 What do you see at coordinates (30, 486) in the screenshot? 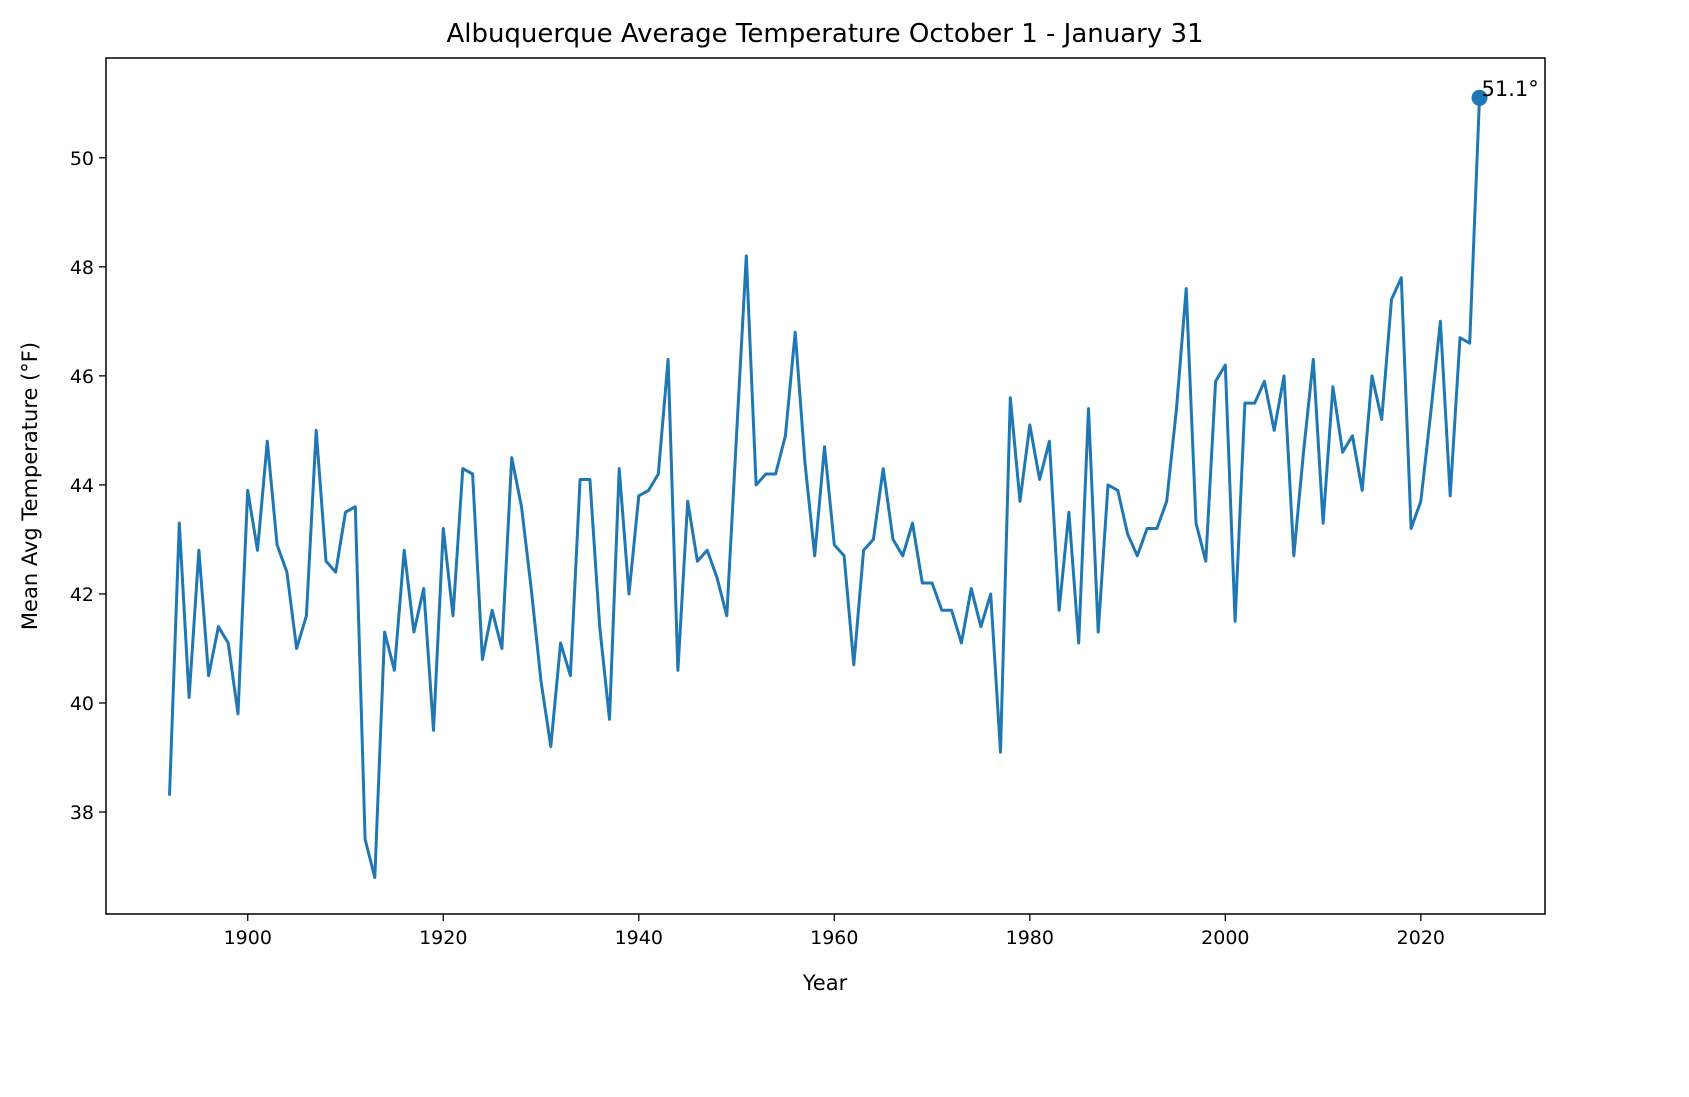
I see `y-axis-label: Mean Avg Temperature (°F)` at bounding box center [30, 486].